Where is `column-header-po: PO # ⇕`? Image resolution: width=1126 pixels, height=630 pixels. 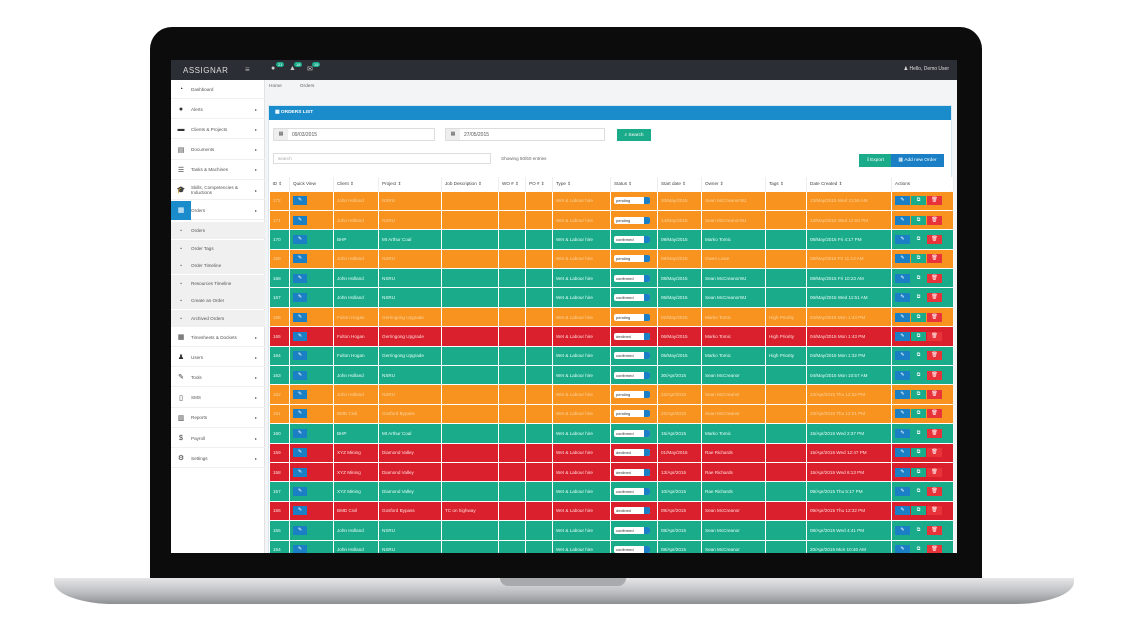 column-header-po: PO # ⇕ is located at coordinates (539, 184).